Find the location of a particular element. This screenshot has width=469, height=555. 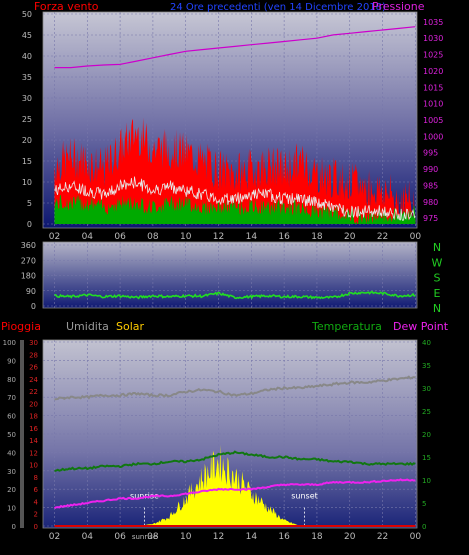

x-tick-label: 00 is located at coordinates (416, 237).